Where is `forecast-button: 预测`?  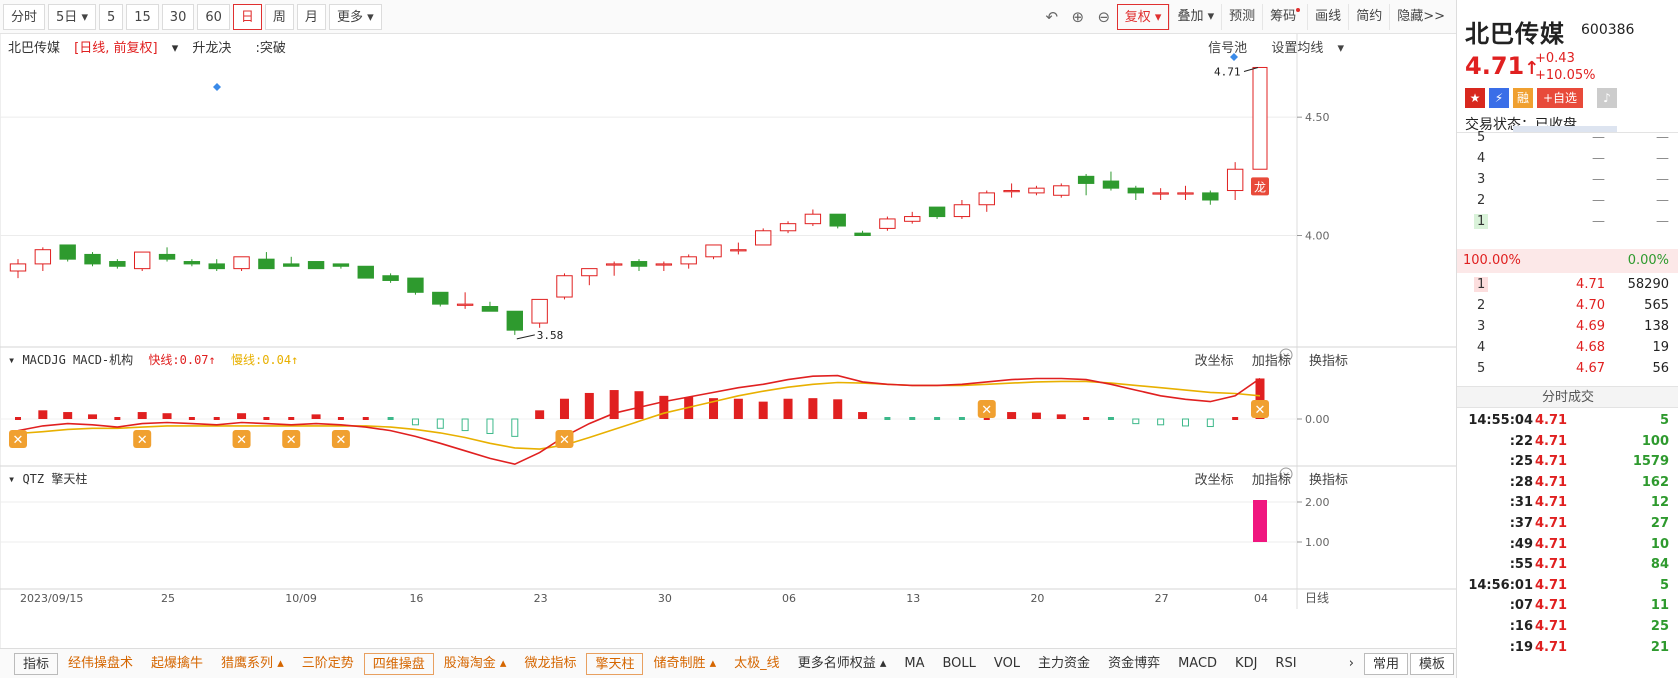
forecast-button: 预测 is located at coordinates (1241, 17).